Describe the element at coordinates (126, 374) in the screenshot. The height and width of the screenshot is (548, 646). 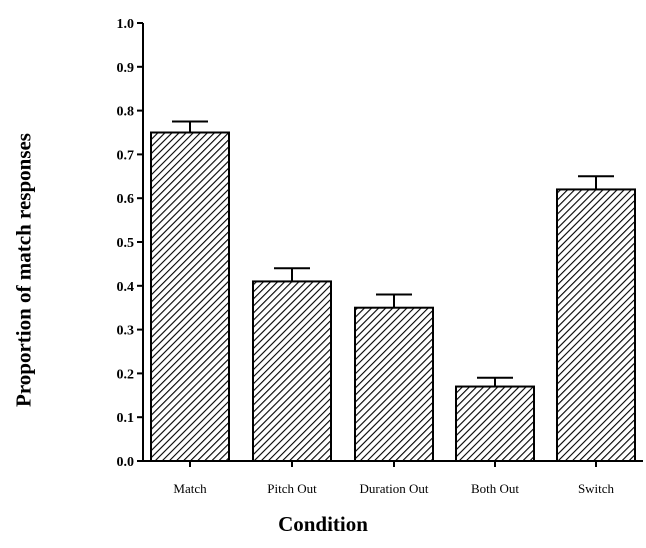
I see `y-tick-label: 0.2` at that location.